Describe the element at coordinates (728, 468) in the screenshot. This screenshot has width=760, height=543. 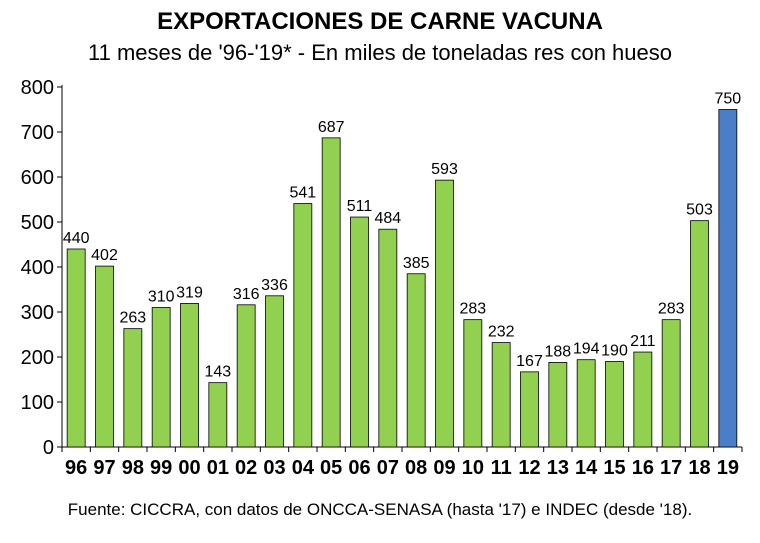
I see `x-tick-label-19: 19` at that location.